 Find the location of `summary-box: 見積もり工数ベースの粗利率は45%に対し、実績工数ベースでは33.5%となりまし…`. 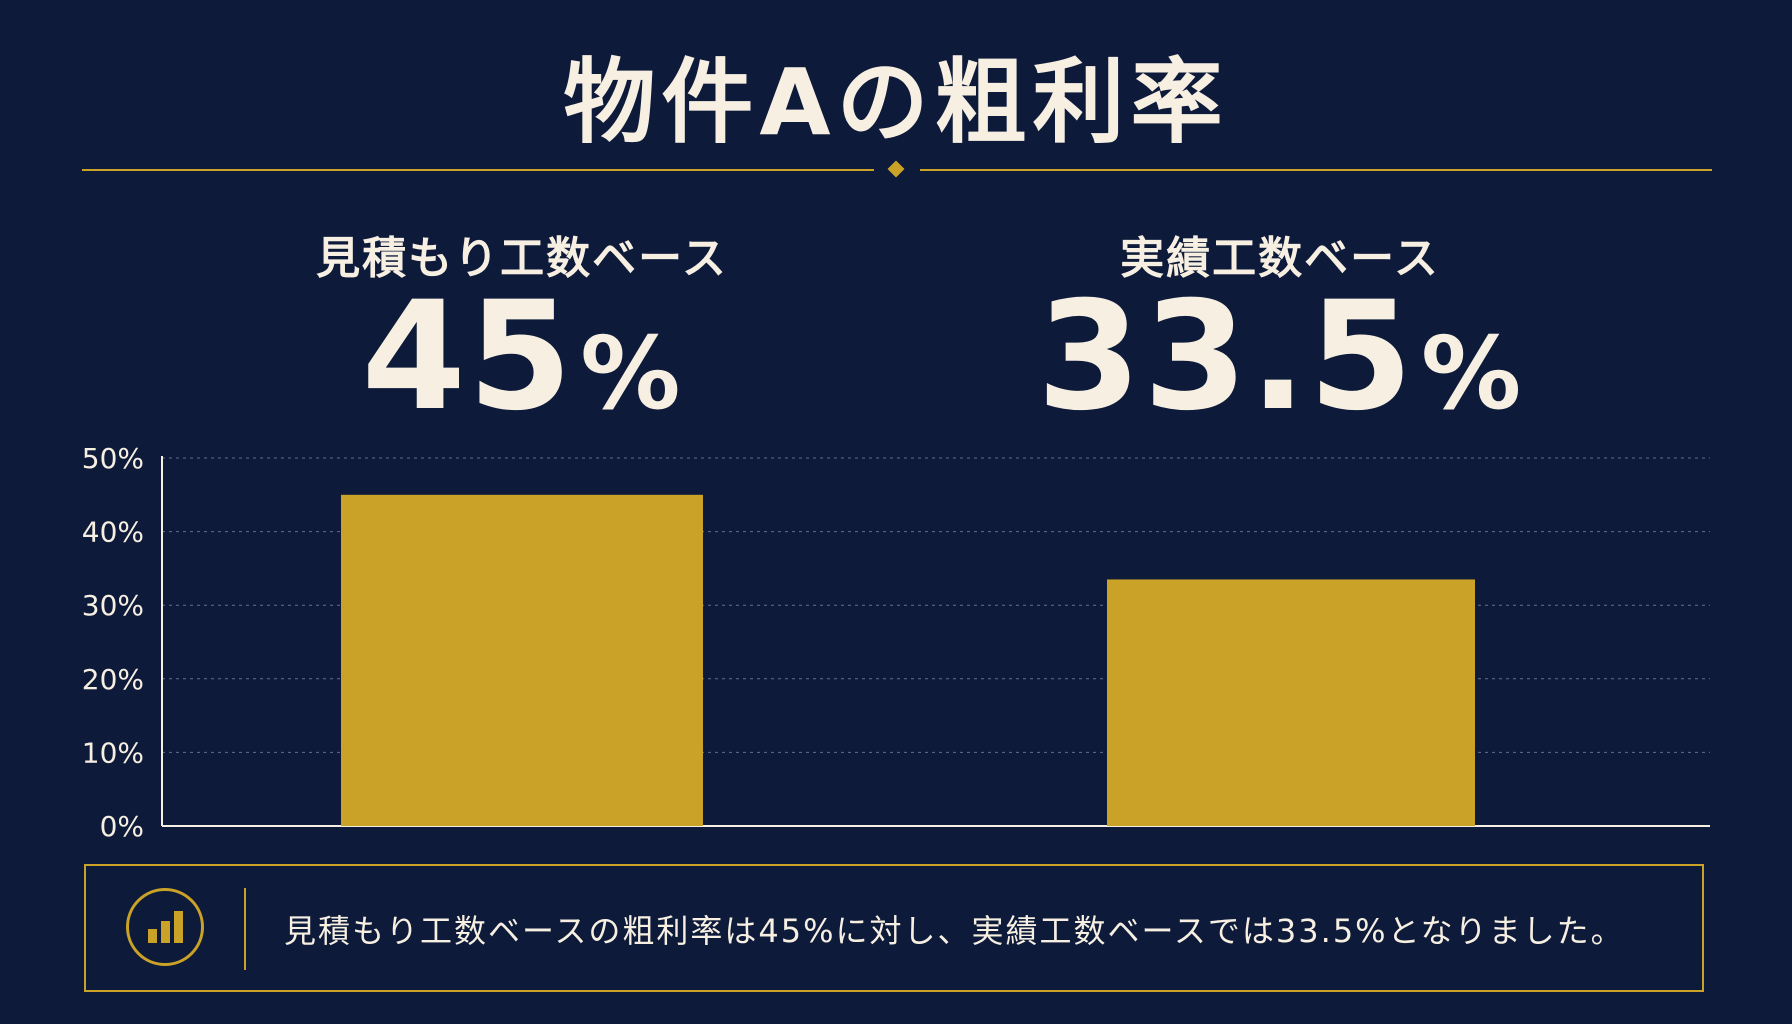

summary-box: 見積もり工数ベースの粗利率は45%に対し、実績工数ベースでは33.5%となりまし… is located at coordinates (894, 928).